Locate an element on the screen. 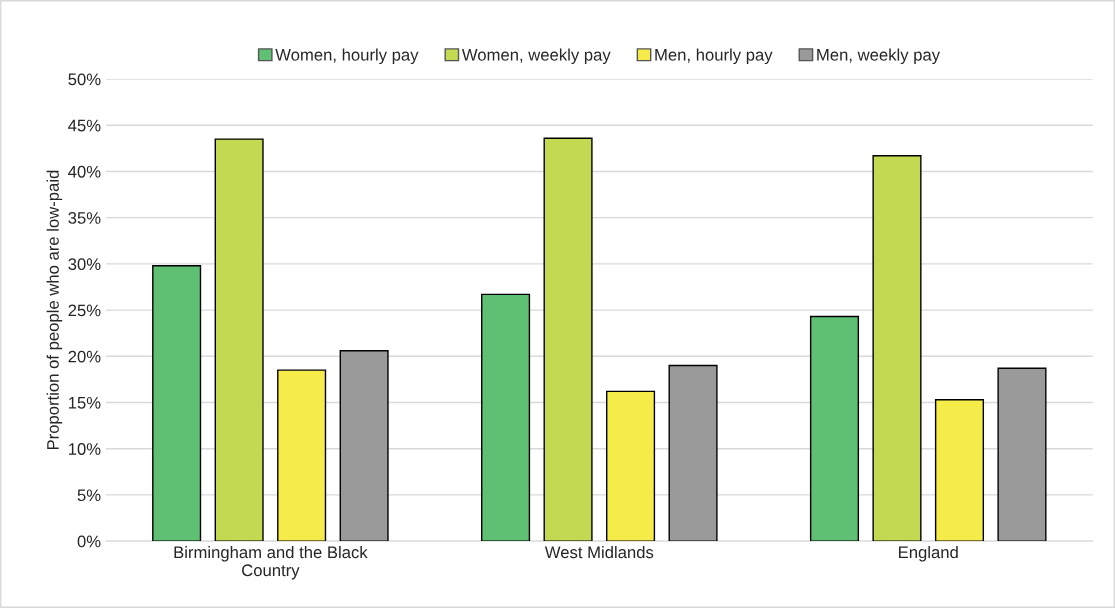  y-tick-label: 15% is located at coordinates (84, 402).